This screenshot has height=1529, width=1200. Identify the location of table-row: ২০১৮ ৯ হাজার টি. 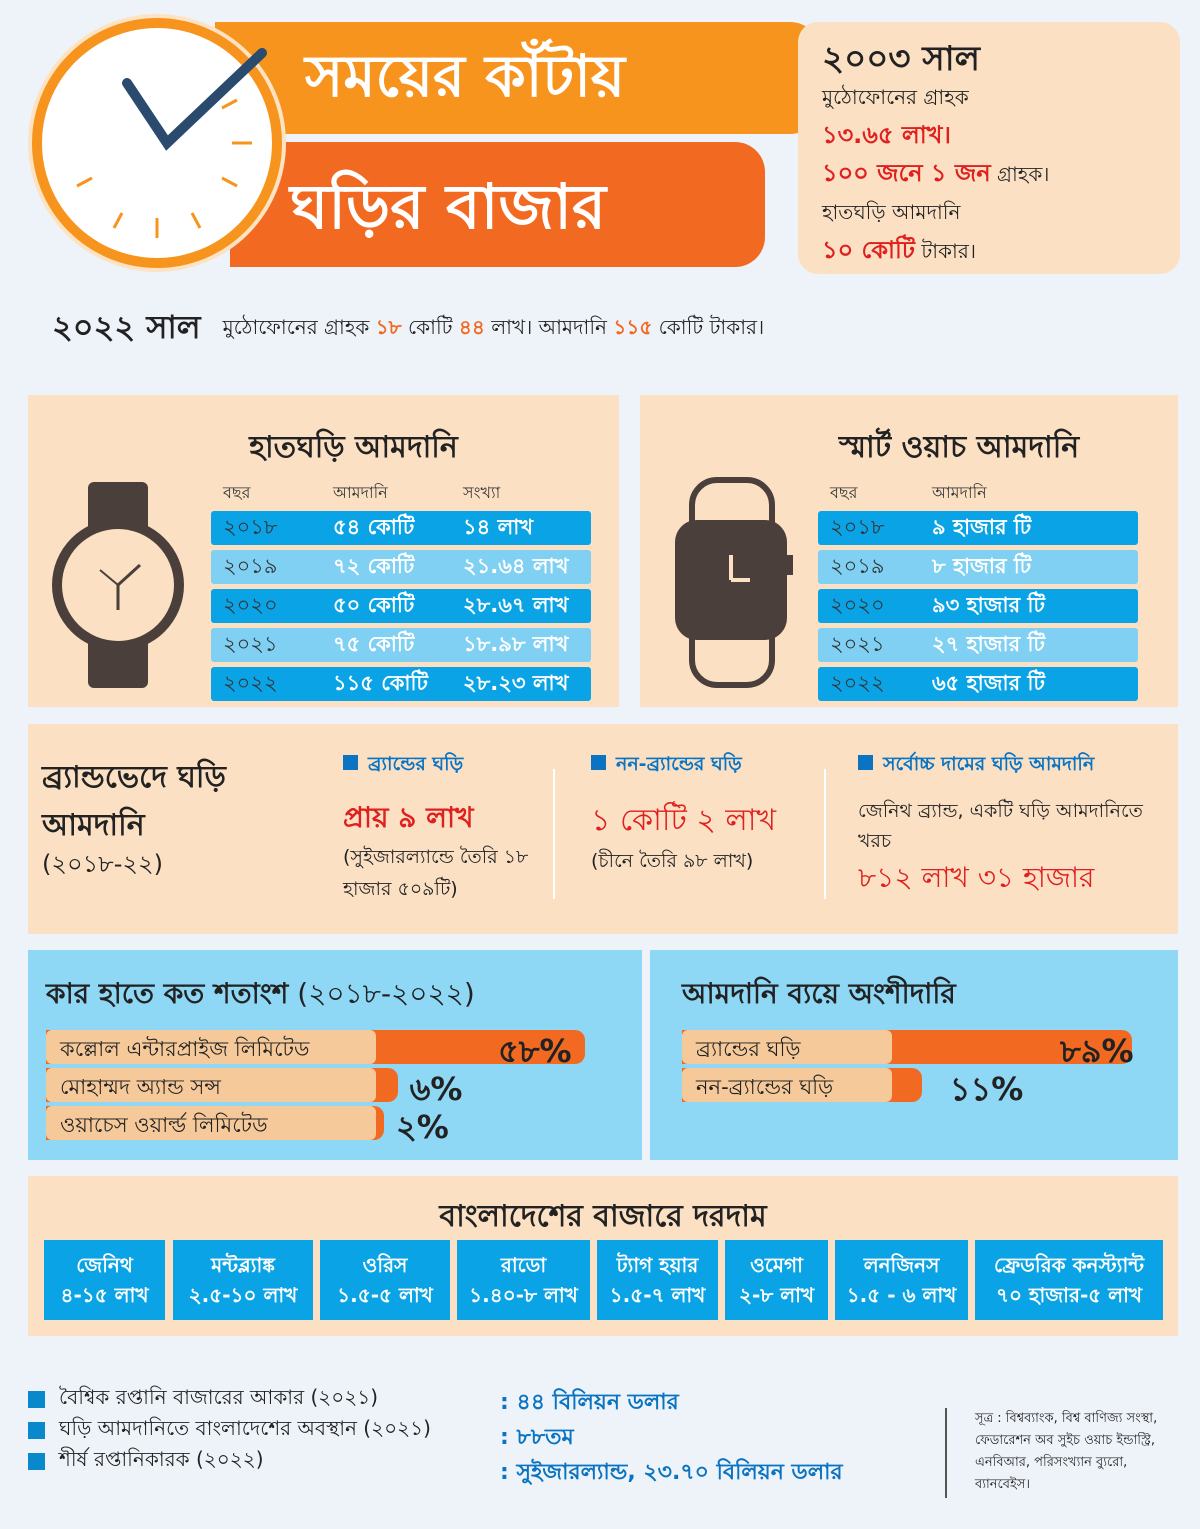
(978, 528).